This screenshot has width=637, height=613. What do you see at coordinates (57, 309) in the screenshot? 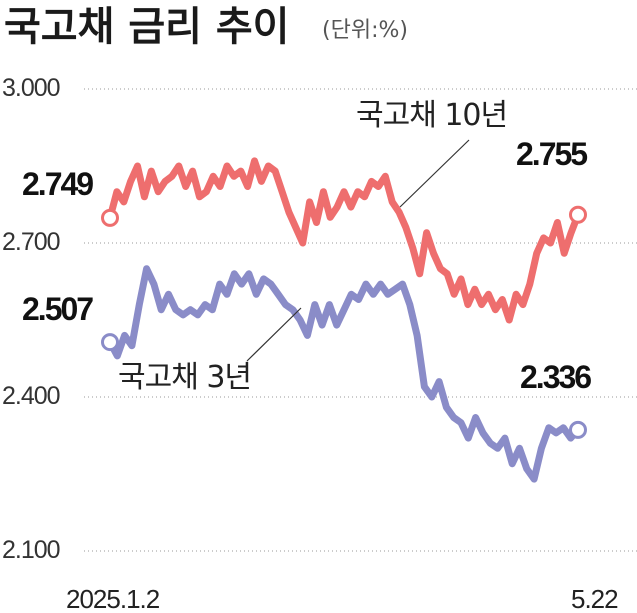
I see `start-label-3y: 2.507` at bounding box center [57, 309].